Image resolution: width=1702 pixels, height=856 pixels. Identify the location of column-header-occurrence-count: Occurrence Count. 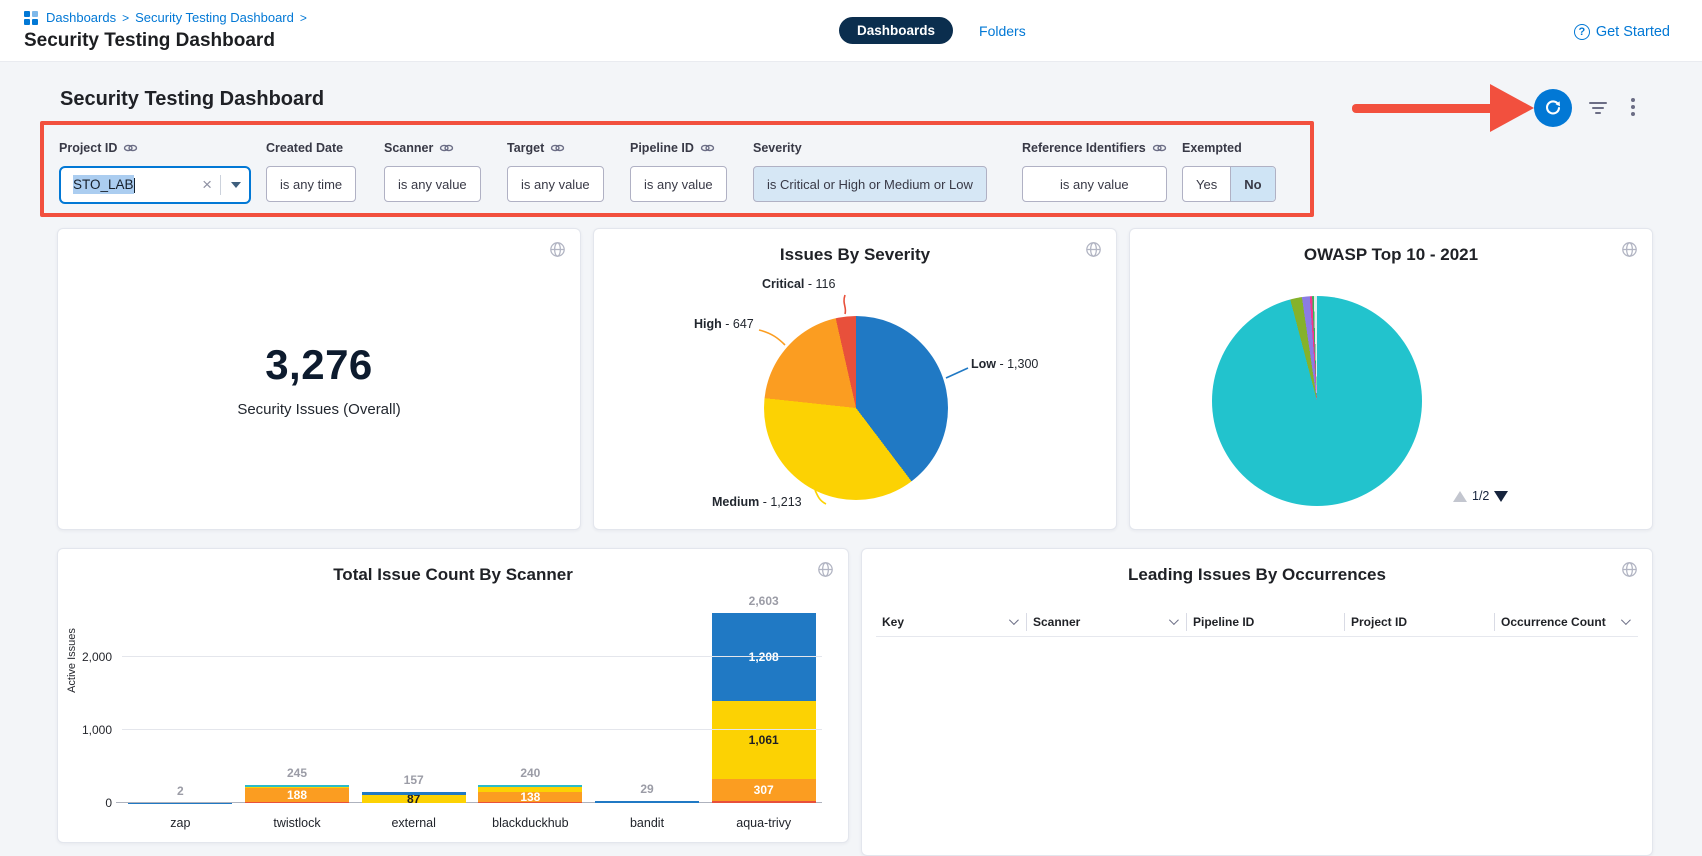
(1566, 621).